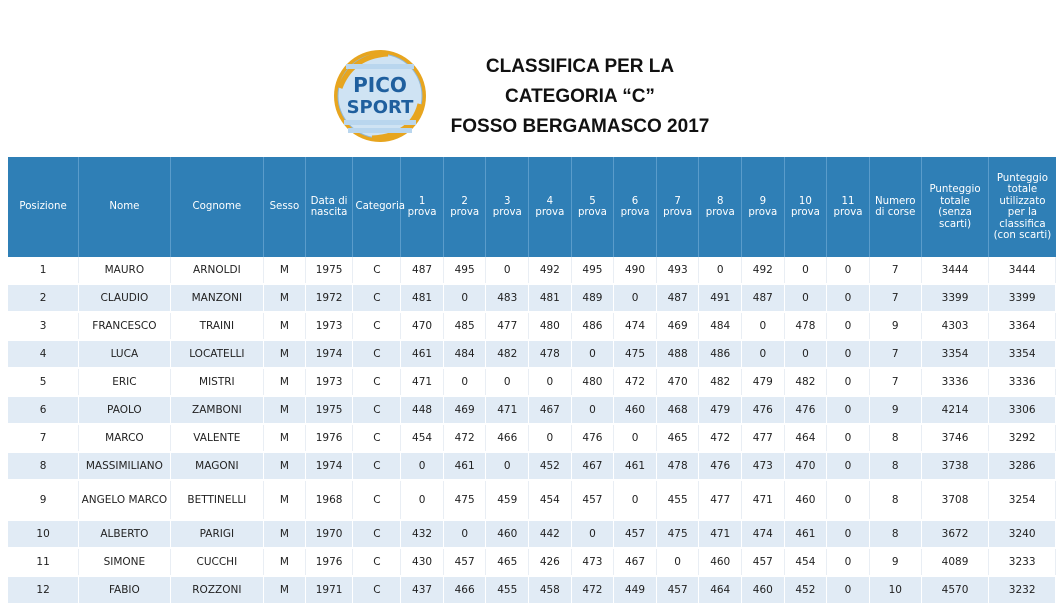  What do you see at coordinates (550, 354) in the screenshot?
I see `table-cell: 478` at bounding box center [550, 354].